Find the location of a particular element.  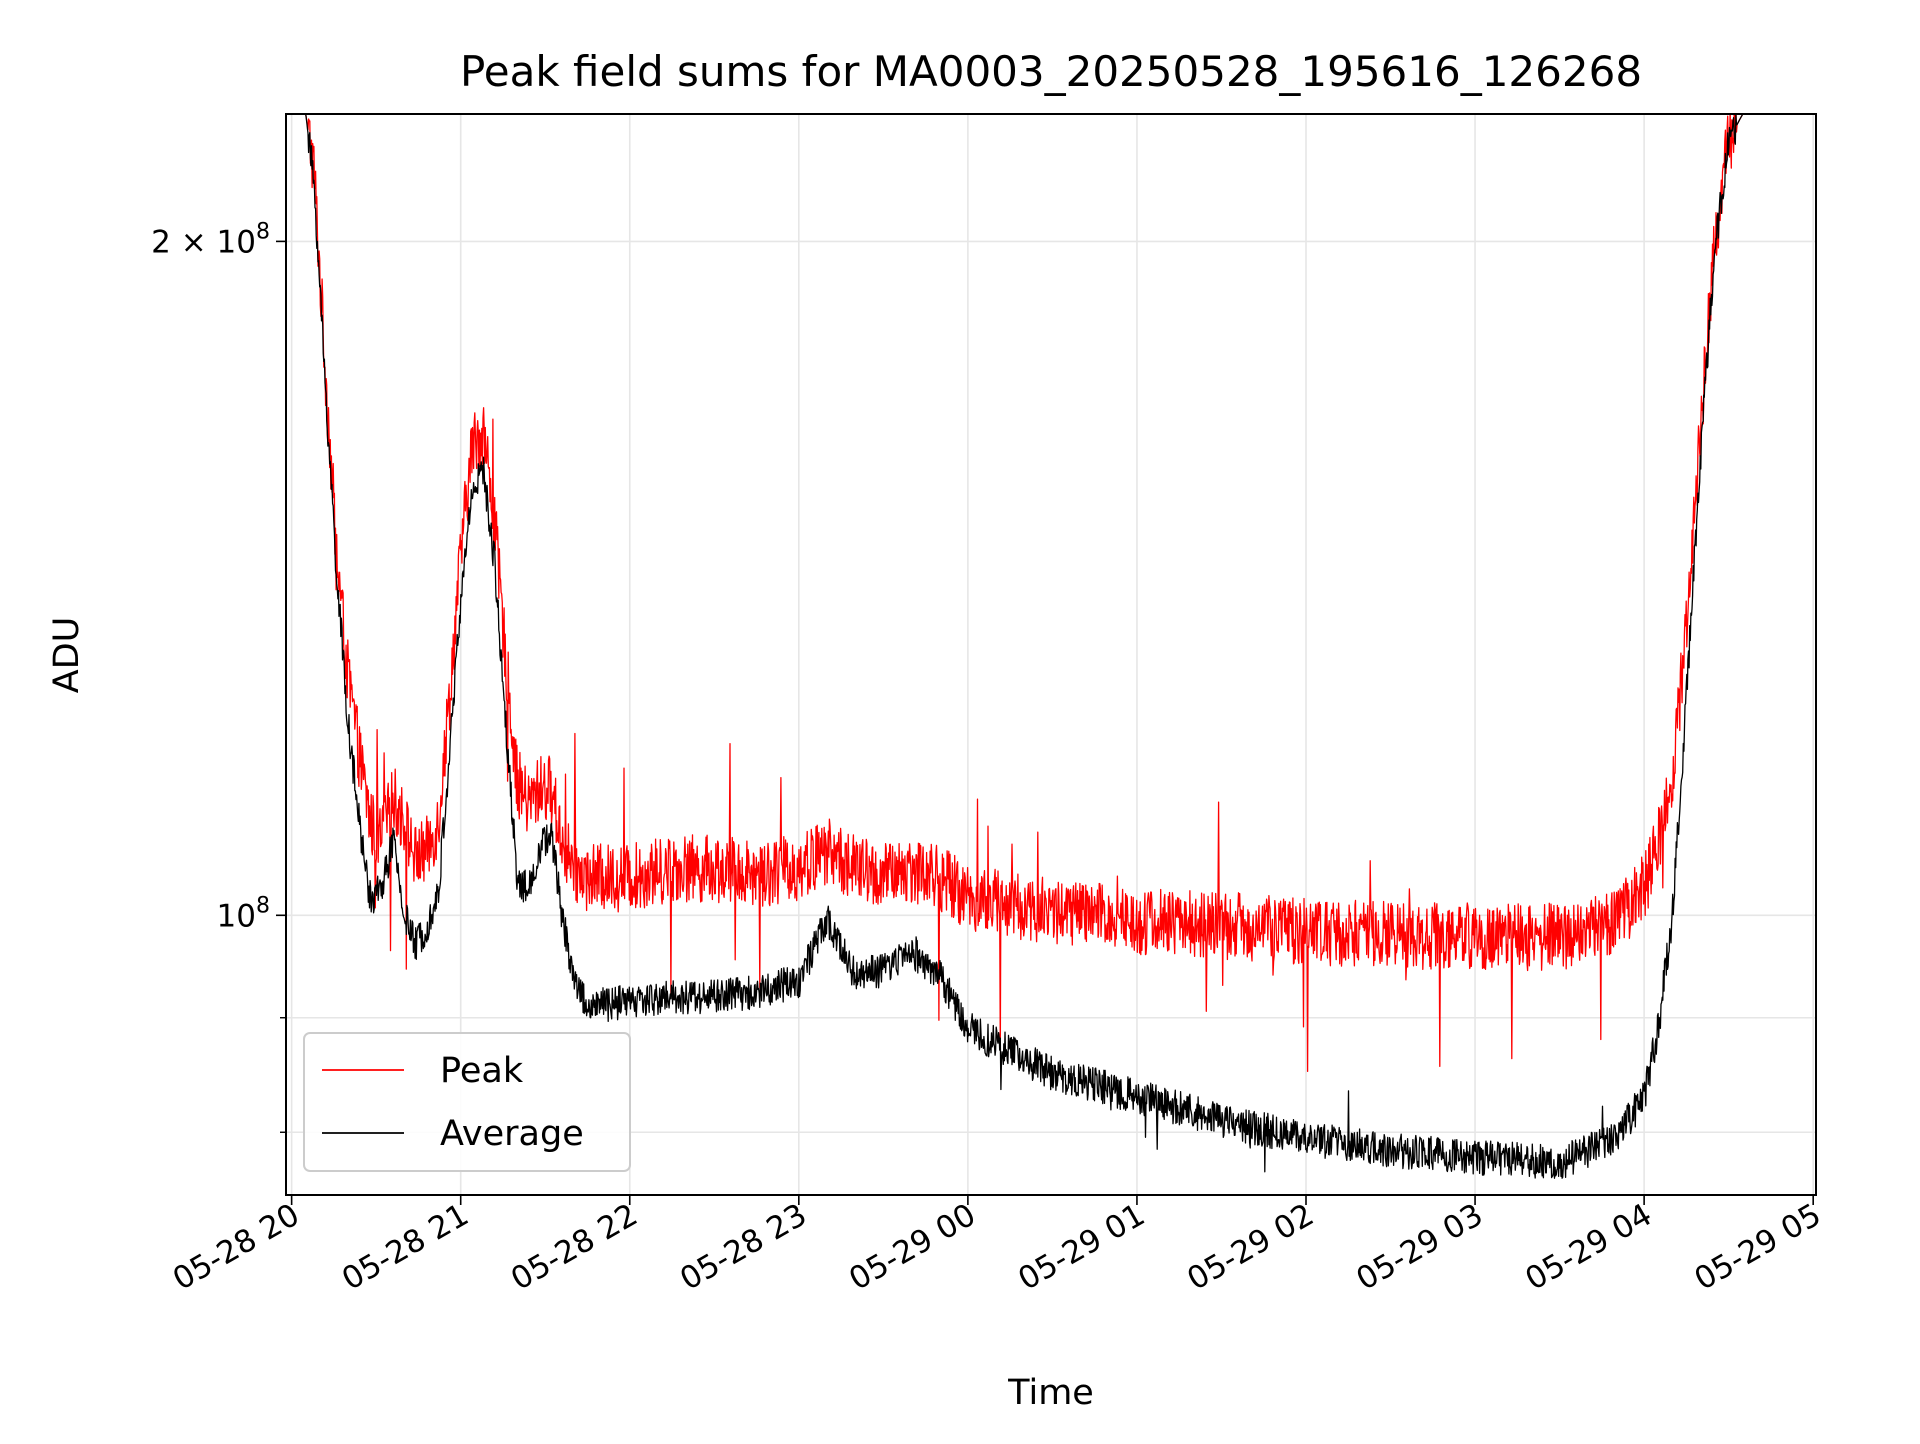

y-tick-label: 108 is located at coordinates (243, 913).